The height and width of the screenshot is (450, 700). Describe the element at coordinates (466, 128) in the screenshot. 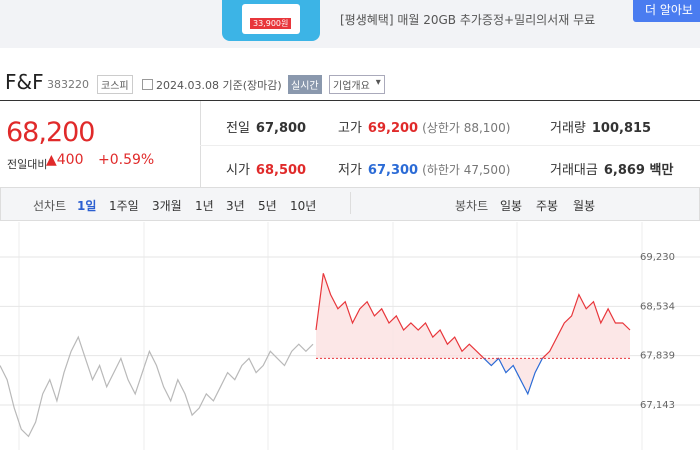

I see `stat-note: (상한가 88,100)` at that location.